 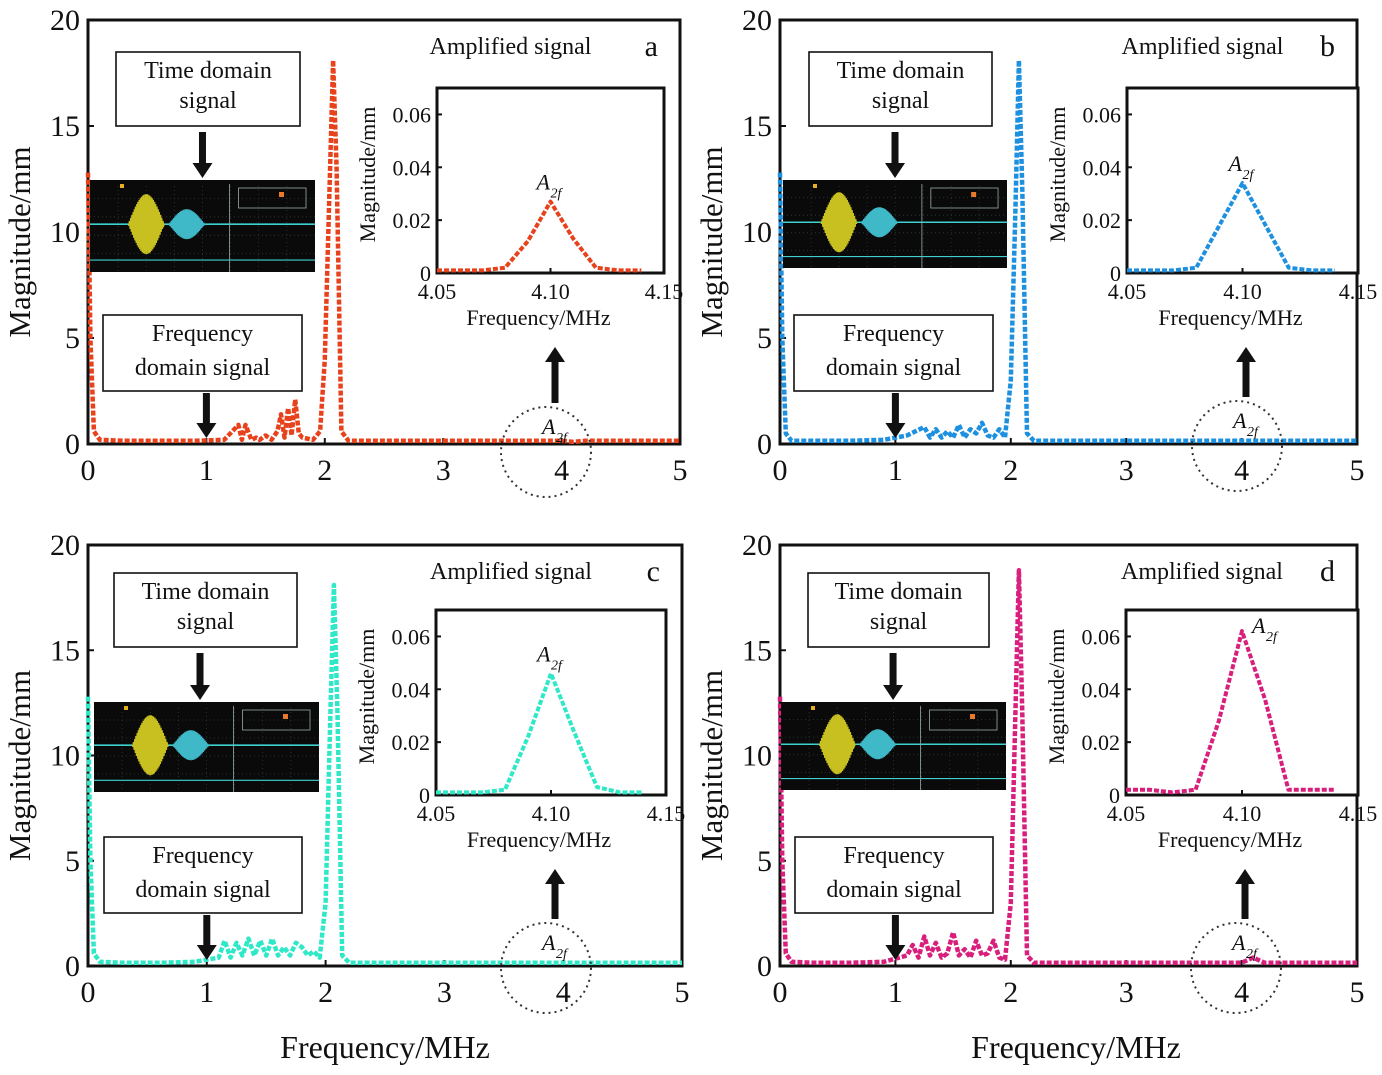 What do you see at coordinates (436, 813) in the screenshot?
I see `inset-x-tick-label: 4.05` at bounding box center [436, 813].